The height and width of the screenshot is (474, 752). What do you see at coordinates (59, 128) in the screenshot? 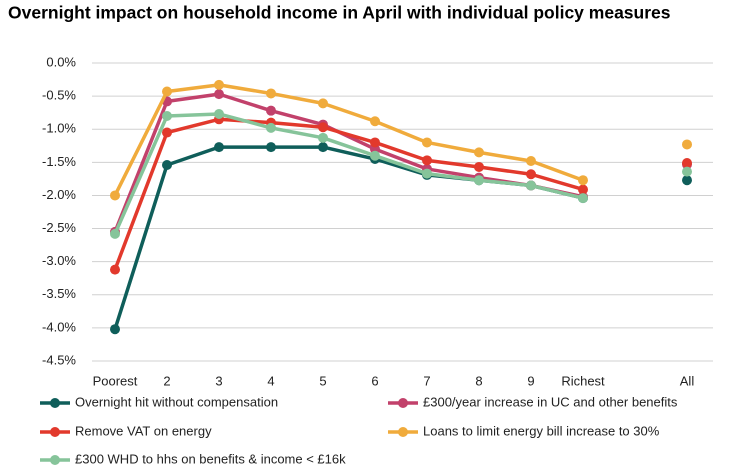
I see `y-tick-label: -1.0%` at bounding box center [59, 128].